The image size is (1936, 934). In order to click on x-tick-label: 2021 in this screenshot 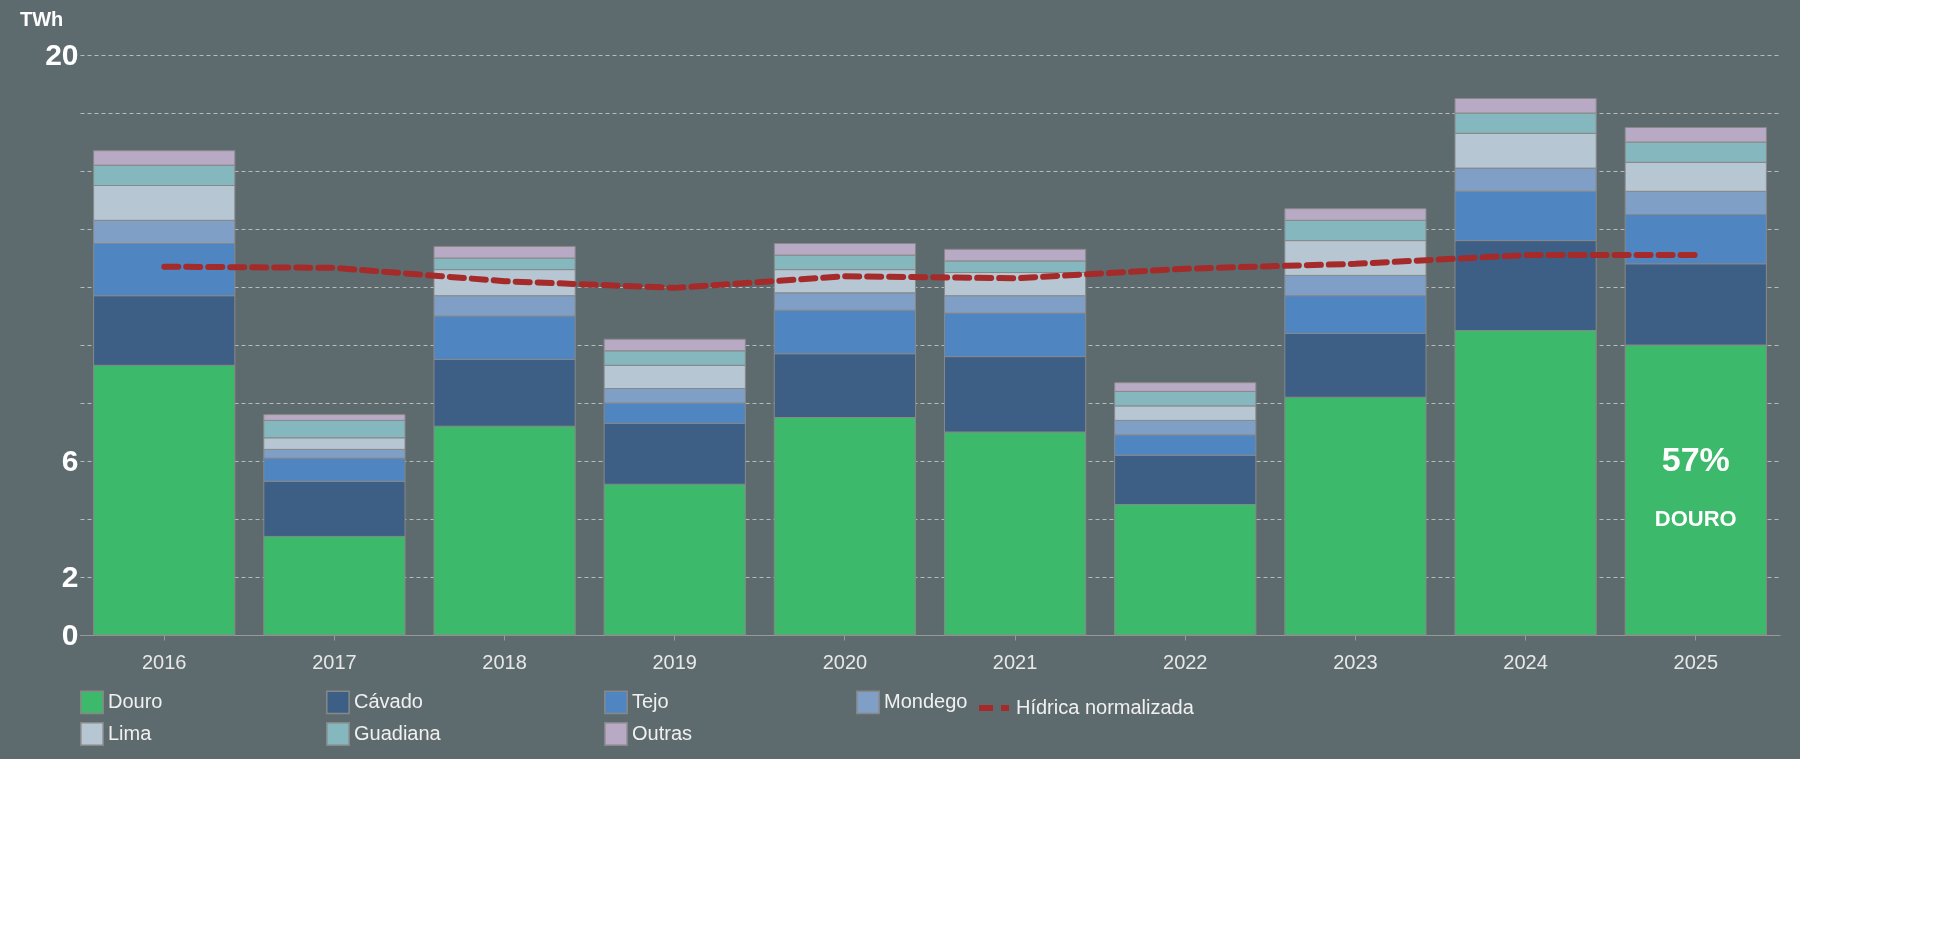, I will do `click(1015, 661)`.